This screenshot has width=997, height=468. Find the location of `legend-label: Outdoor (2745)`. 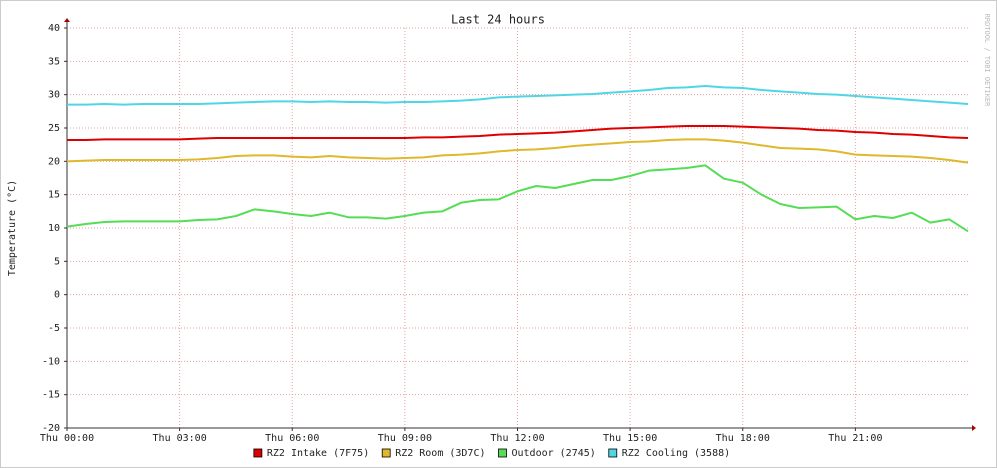

legend-label: Outdoor (2745) is located at coordinates (554, 453).